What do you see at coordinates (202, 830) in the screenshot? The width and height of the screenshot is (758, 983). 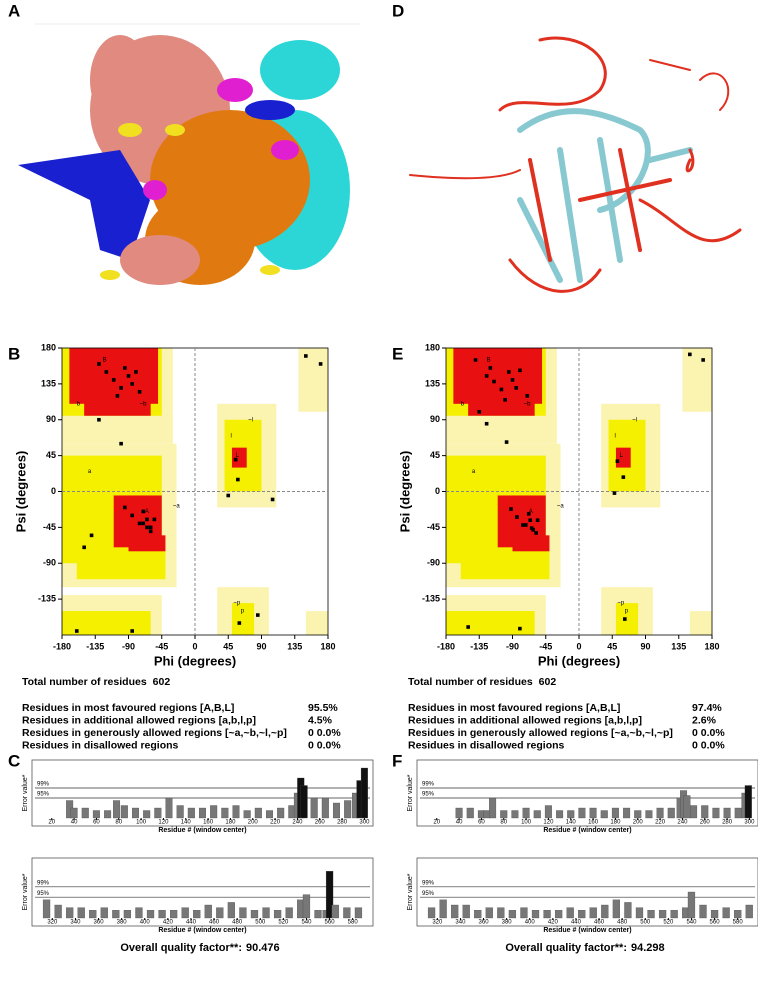 I see `x-axis-title: Residue # (window center)` at bounding box center [202, 830].